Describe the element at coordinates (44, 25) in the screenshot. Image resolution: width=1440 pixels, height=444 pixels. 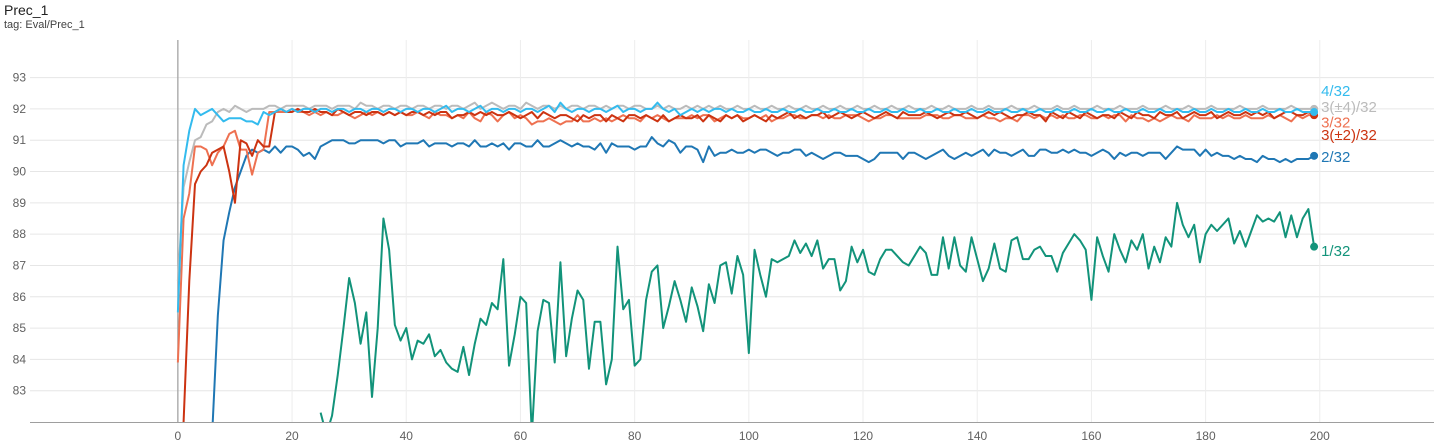
I see `chart-tag: tag: Eval/Prec_1` at that location.